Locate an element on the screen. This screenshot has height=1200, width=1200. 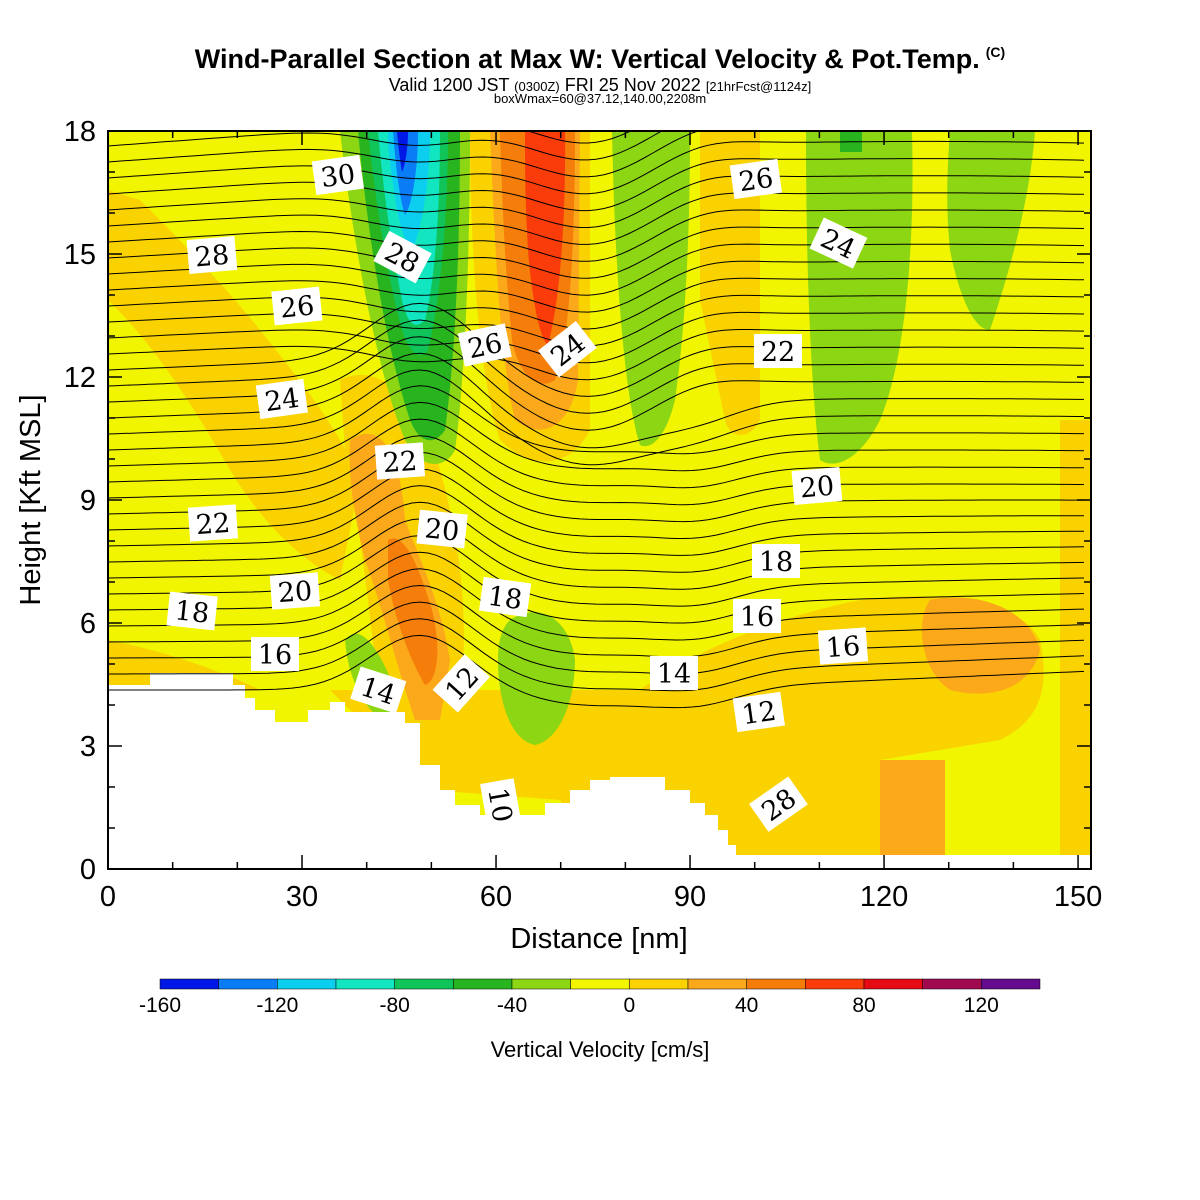
isentrope-label: 12 is located at coordinates (758, 712).